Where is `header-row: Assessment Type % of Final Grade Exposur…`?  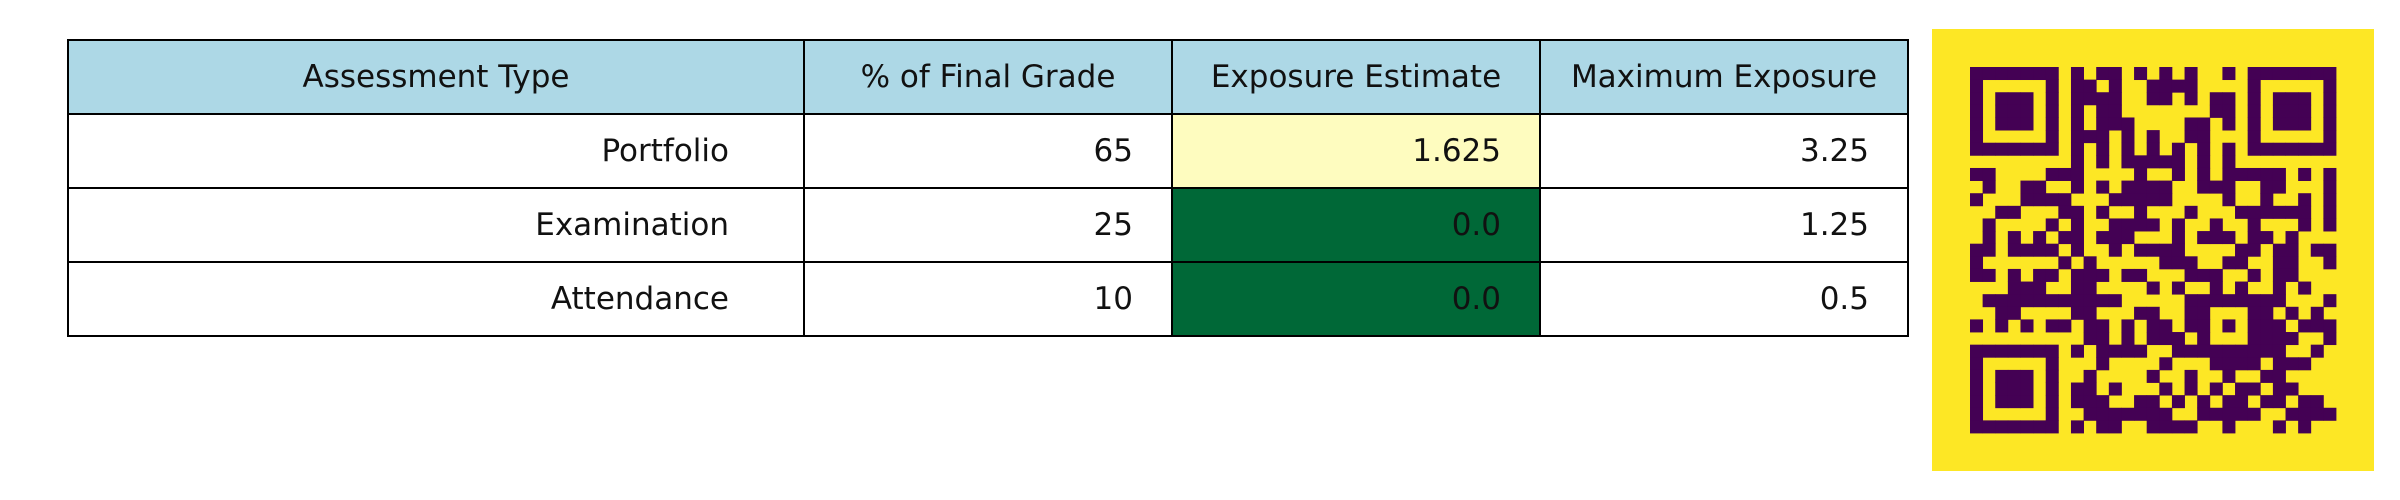 header-row: Assessment Type % of Final Grade Exposur… is located at coordinates (988, 77).